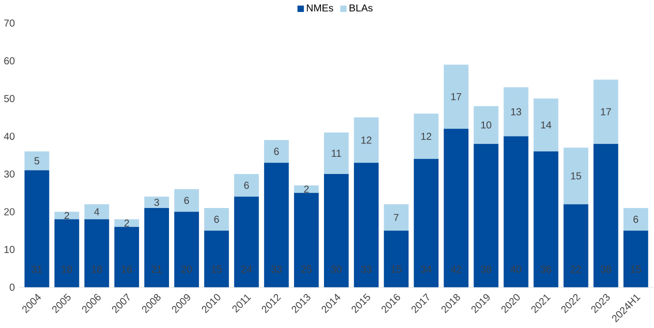 This screenshot has height=328, width=654. I want to click on data-label: 3, so click(157, 202).